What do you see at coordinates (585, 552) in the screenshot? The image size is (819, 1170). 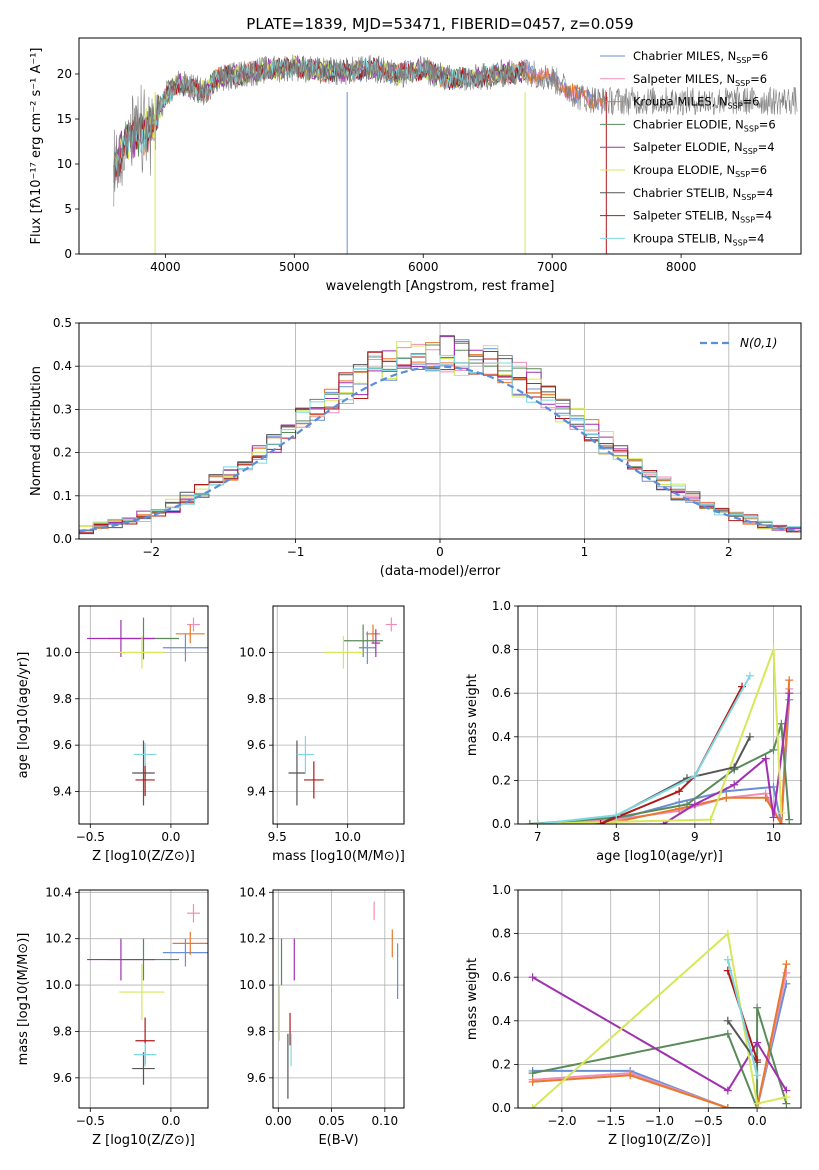 I see `x-tick-label: 1` at bounding box center [585, 552].